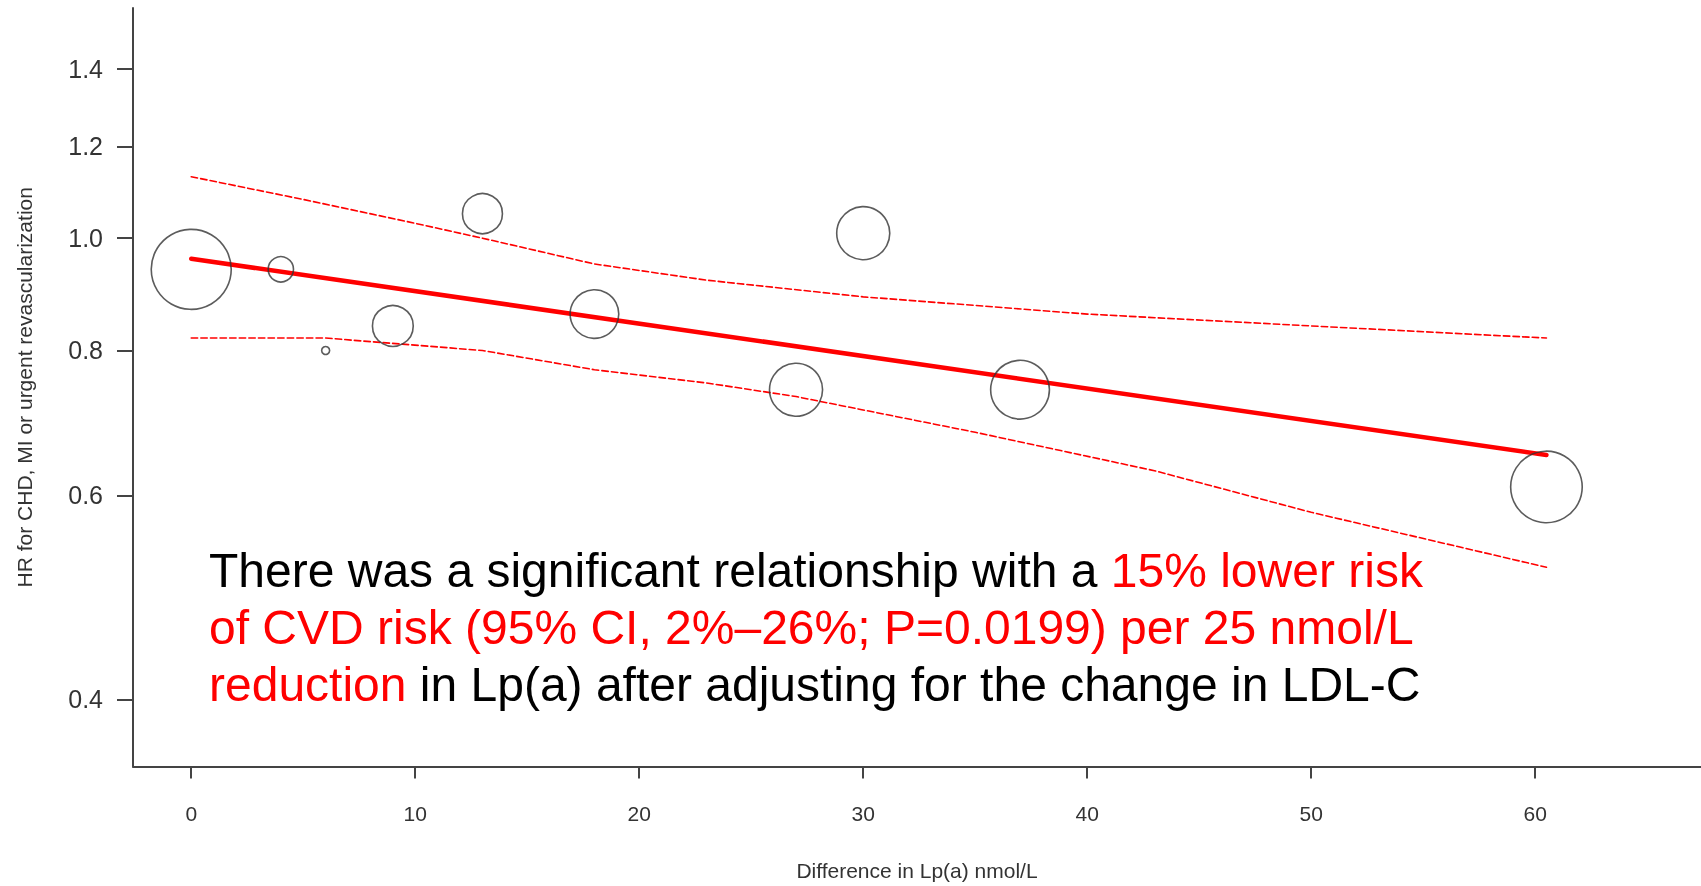 Image resolution: width=1701 pixels, height=886 pixels. What do you see at coordinates (810, 627) in the screenshot?
I see `annotation: of CVD risk (95% CI, 2%–26%; P=0.0199) per 25 nmol/L` at bounding box center [810, 627].